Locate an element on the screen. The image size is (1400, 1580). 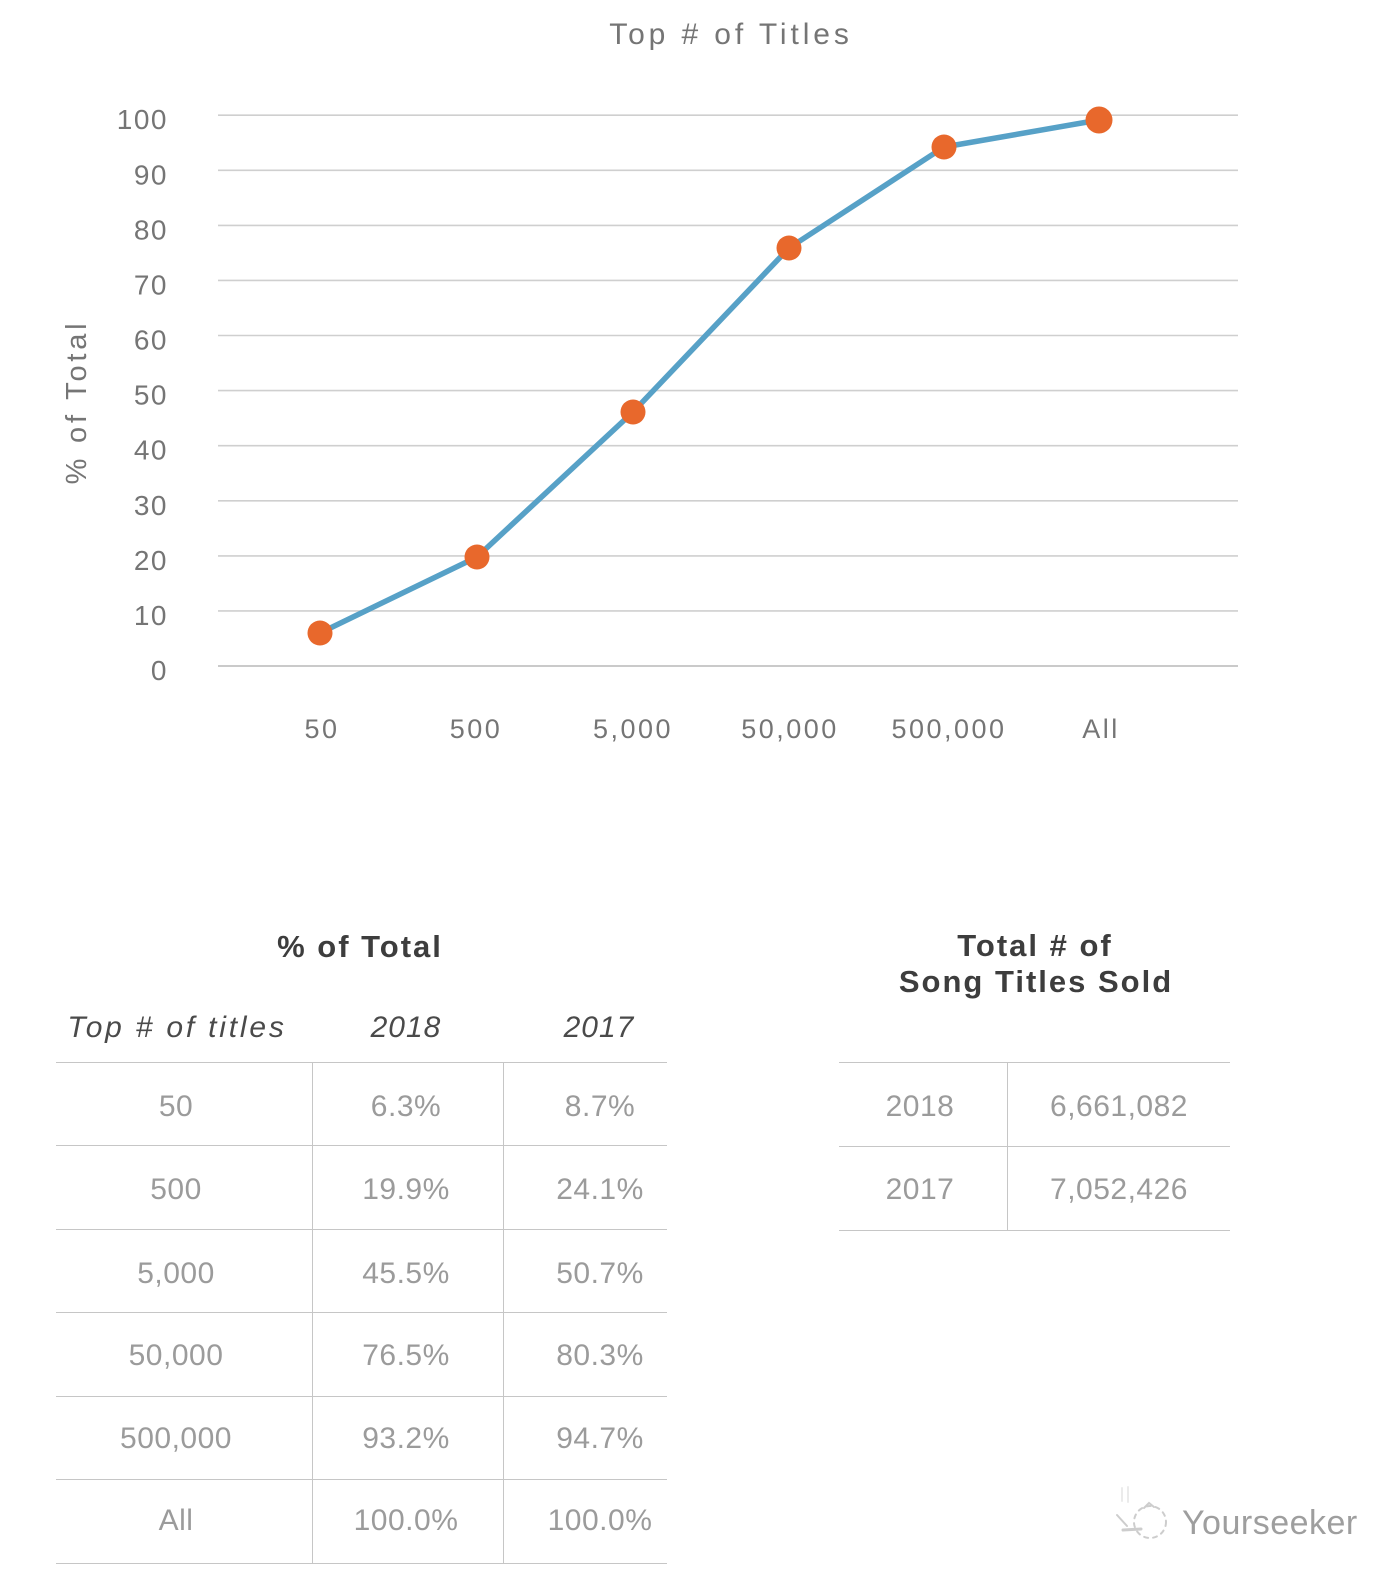
svg-text: % of Total is located at coordinates (77, 402).